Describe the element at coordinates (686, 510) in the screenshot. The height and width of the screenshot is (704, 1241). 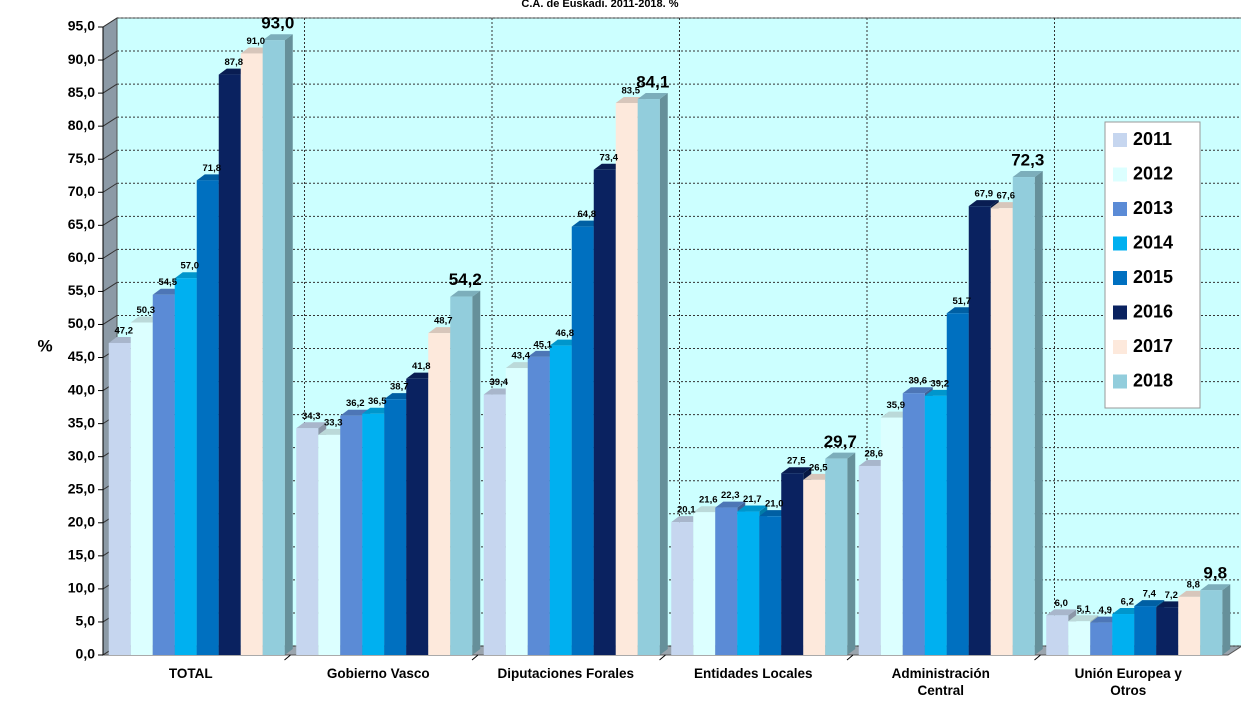
I see `data-label: 20,1` at that location.